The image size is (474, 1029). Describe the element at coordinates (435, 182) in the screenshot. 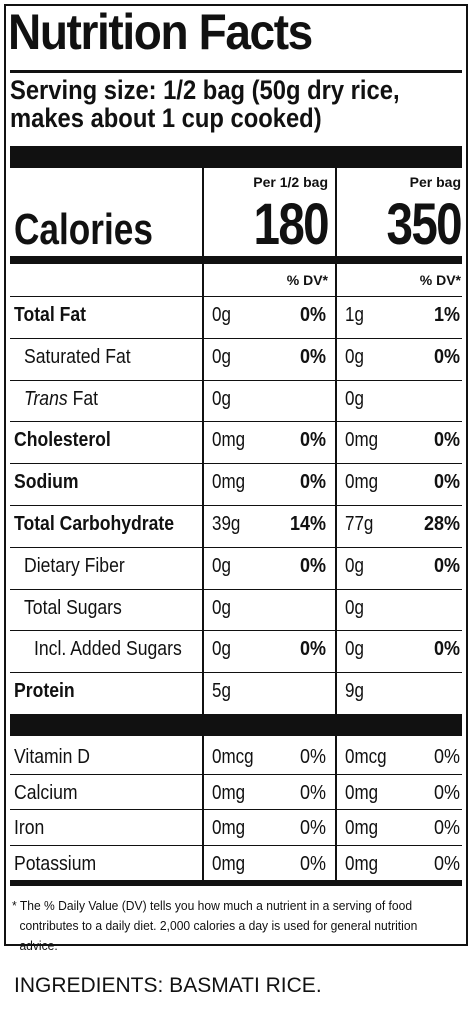

I see `per-bag-header: Per bag` at that location.